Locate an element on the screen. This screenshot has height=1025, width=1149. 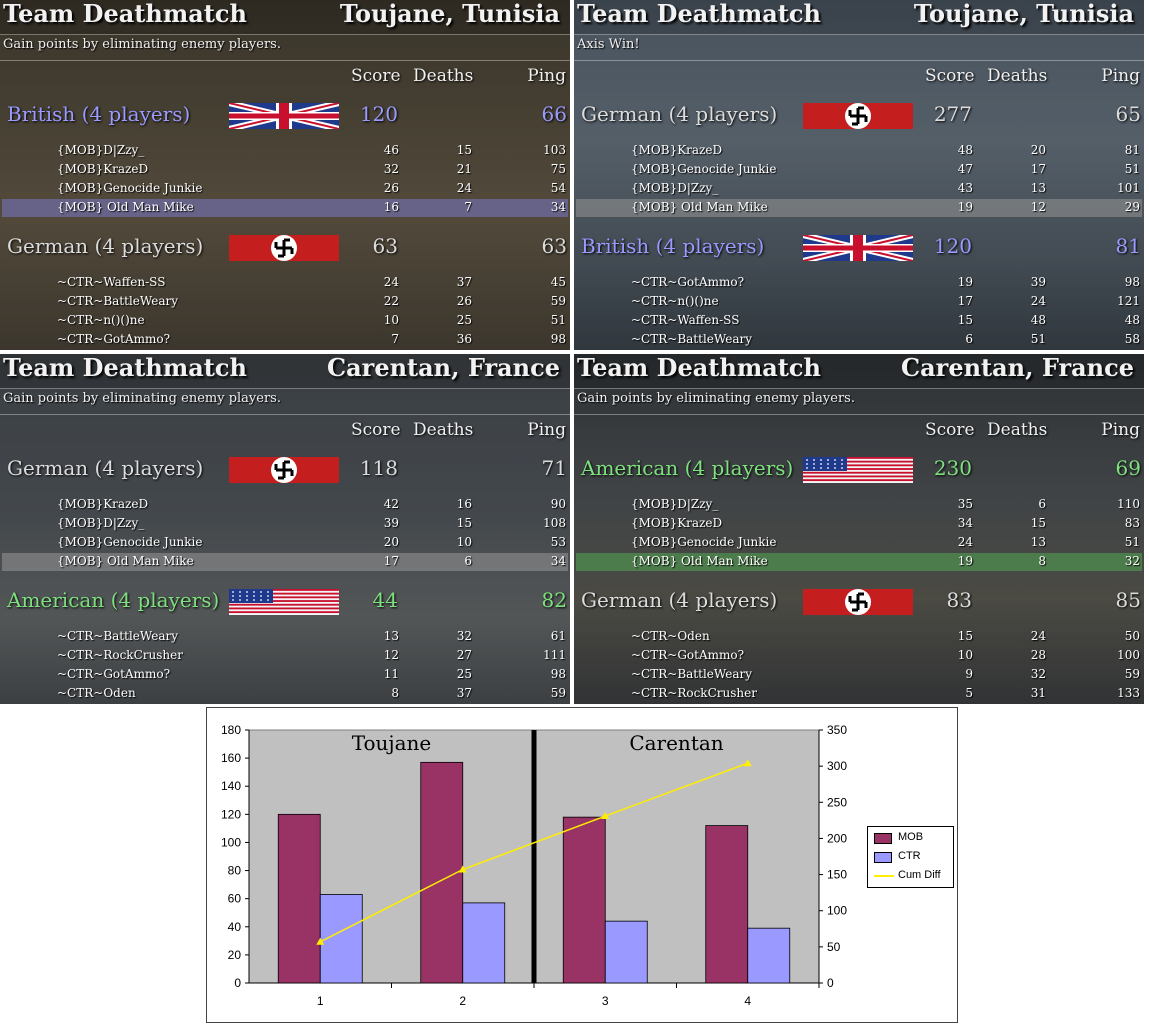
team-row: German (4 players) 83 85 is located at coordinates (859, 601).